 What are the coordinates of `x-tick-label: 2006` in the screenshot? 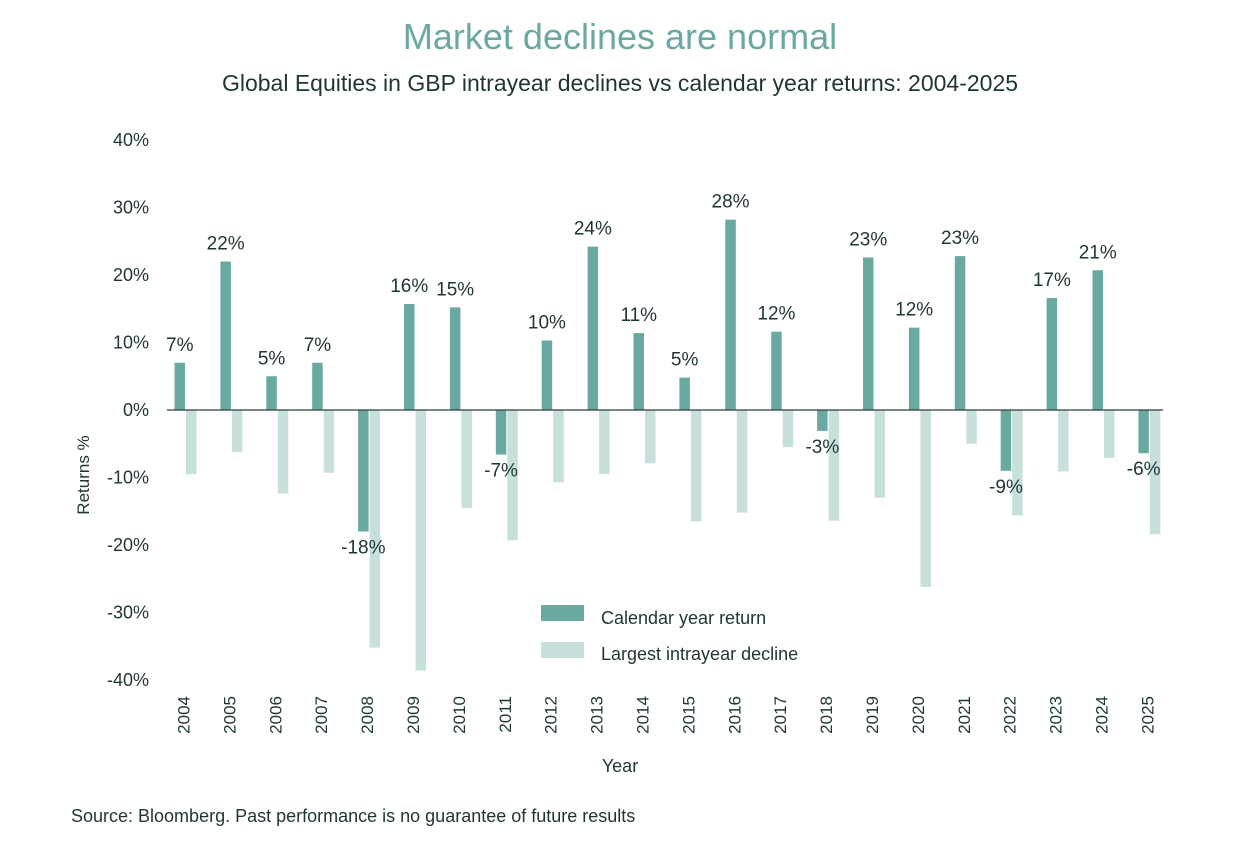 It's located at (275, 715).